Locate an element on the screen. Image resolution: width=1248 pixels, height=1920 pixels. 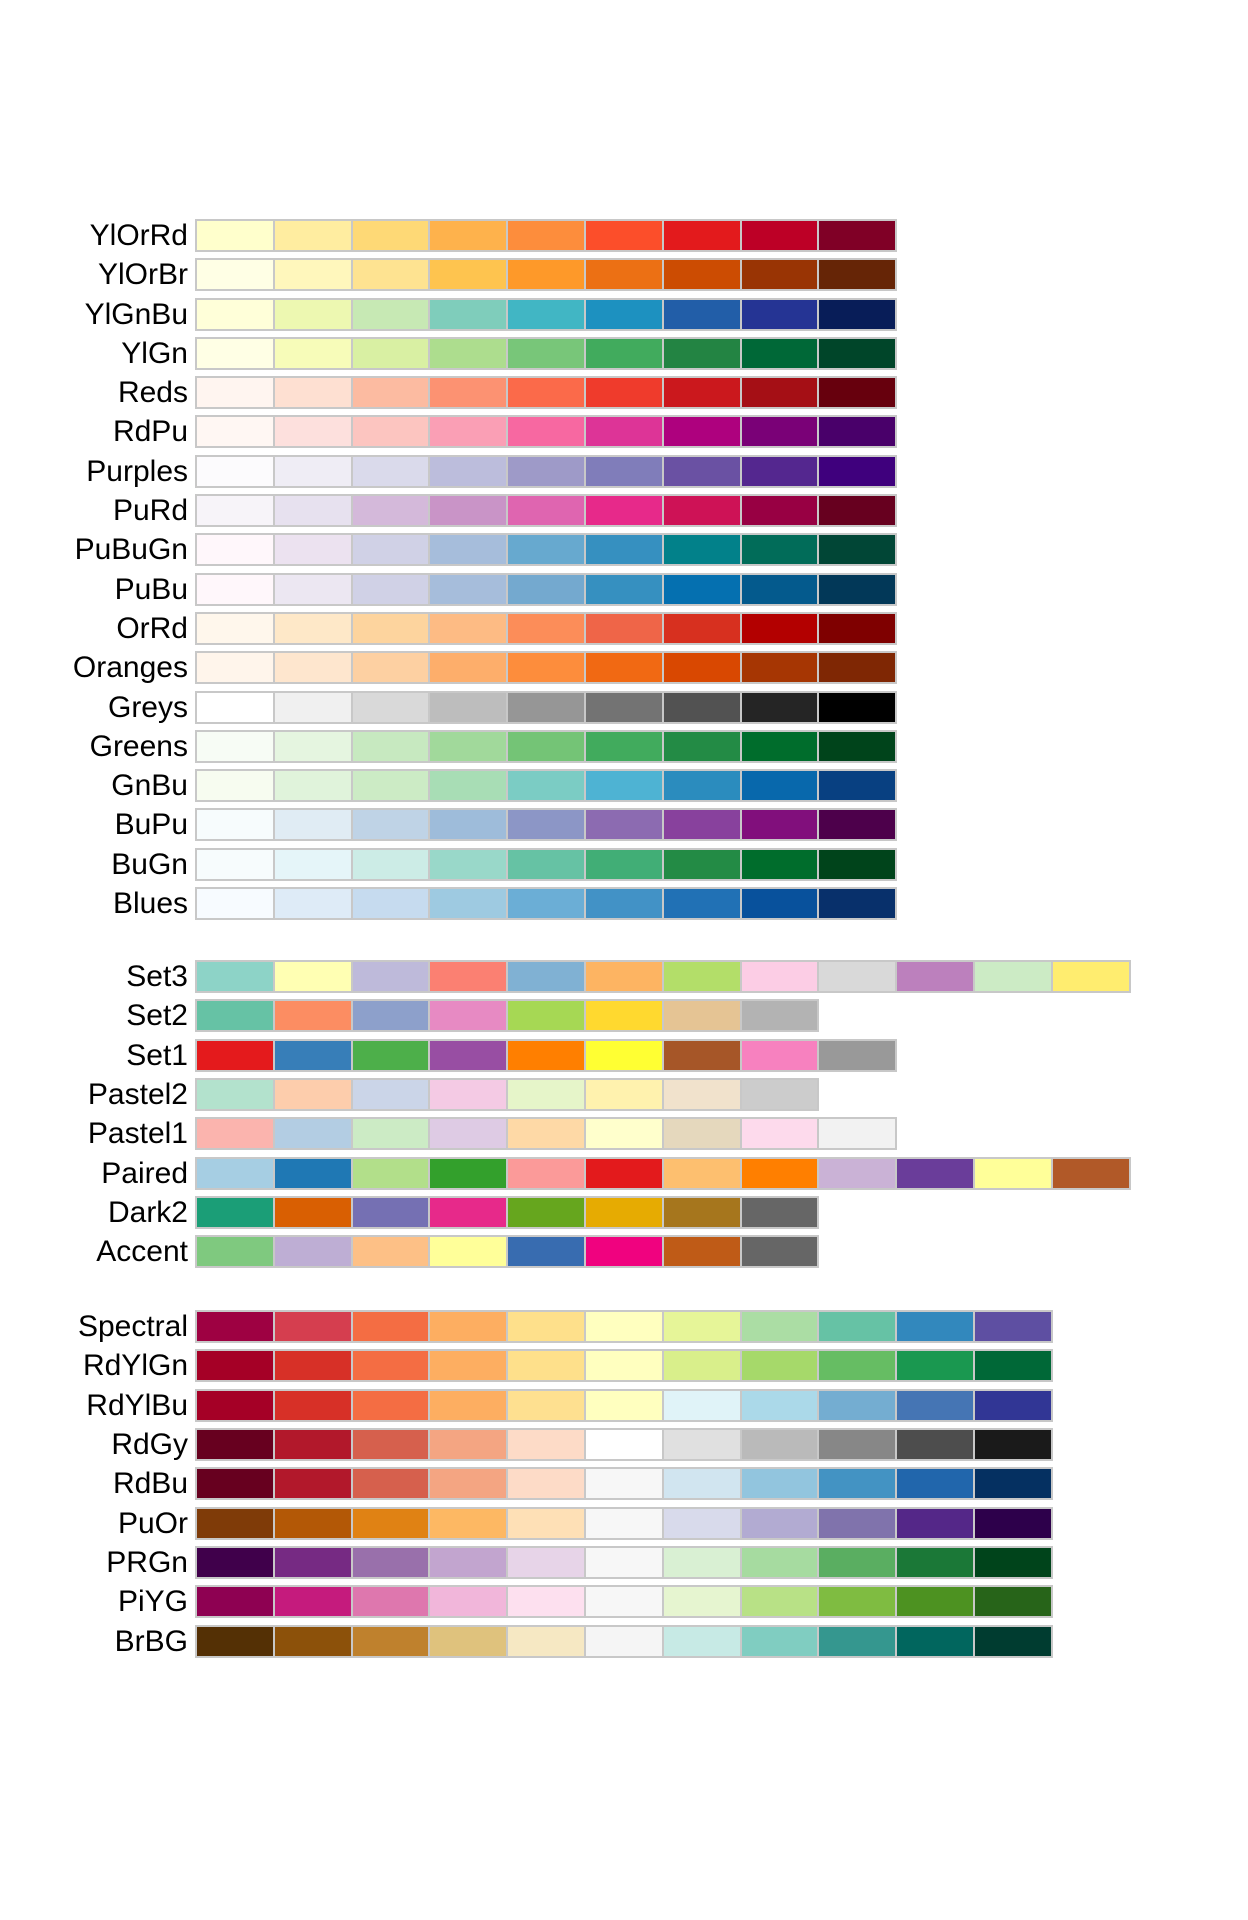
palette-row-puor: PuOr is located at coordinates (624, 1523).